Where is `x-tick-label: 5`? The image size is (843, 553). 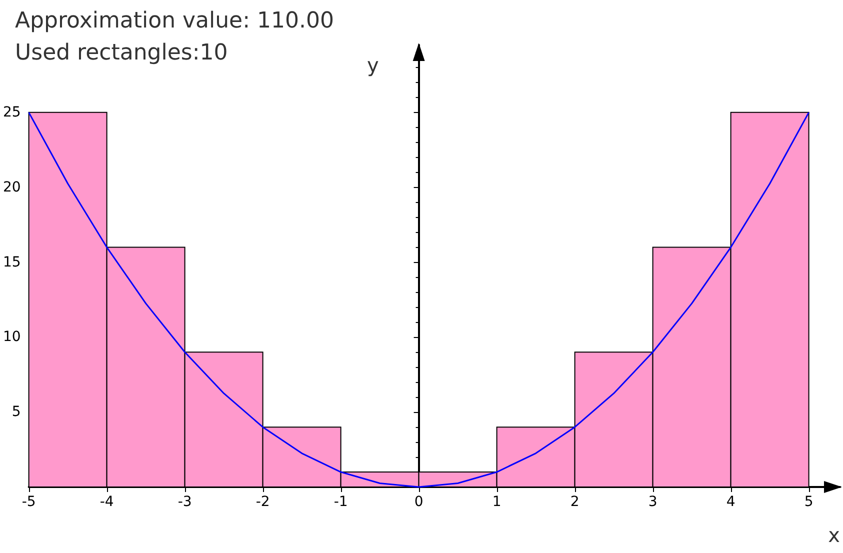 x-tick-label: 5 is located at coordinates (809, 502).